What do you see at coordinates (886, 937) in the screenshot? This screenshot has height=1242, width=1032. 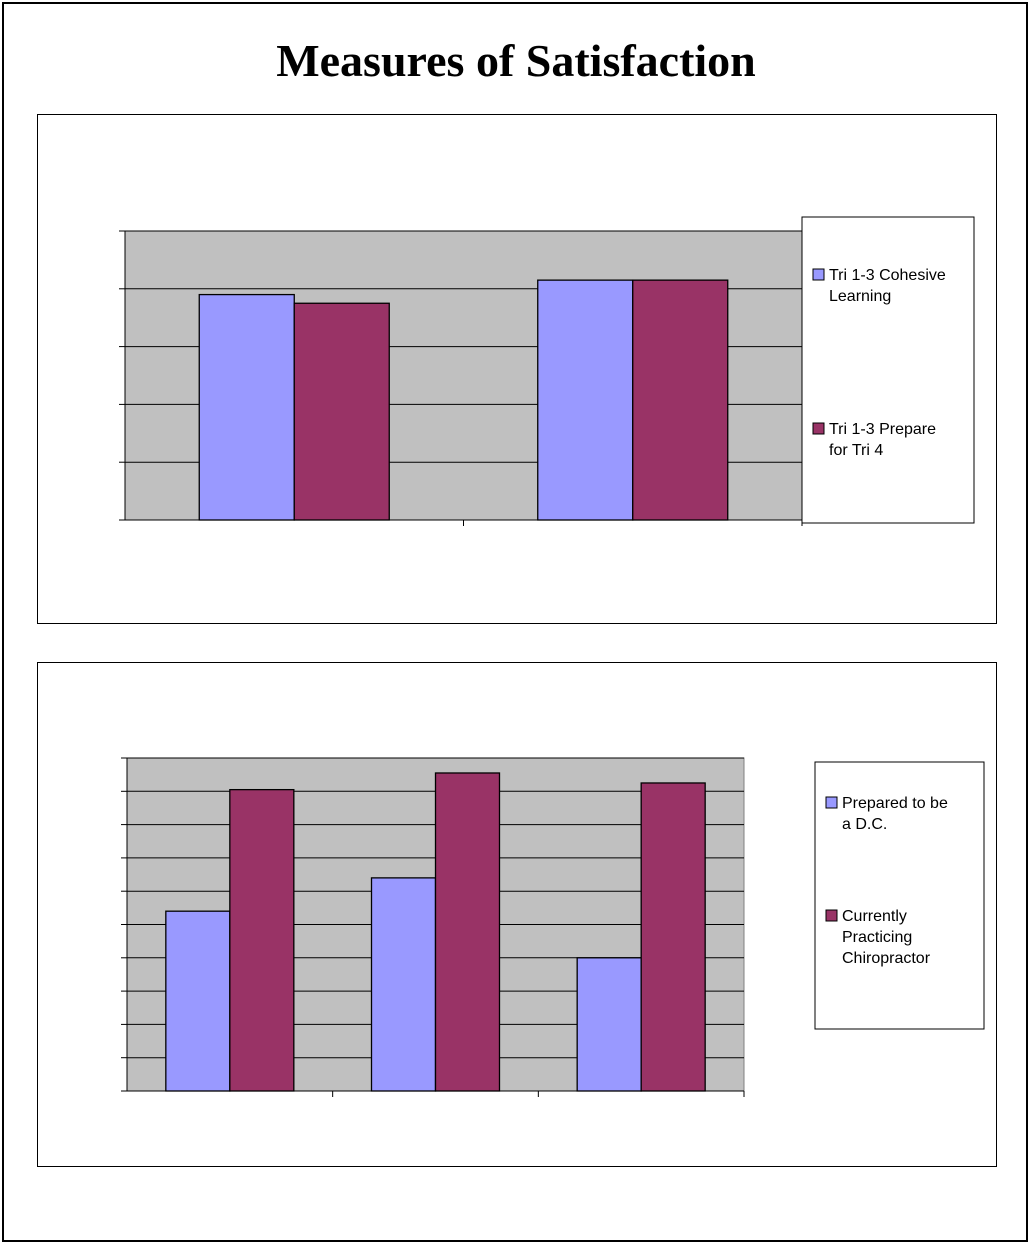 I see `legend-label: Currently Practicing Chiropractor` at bounding box center [886, 937].